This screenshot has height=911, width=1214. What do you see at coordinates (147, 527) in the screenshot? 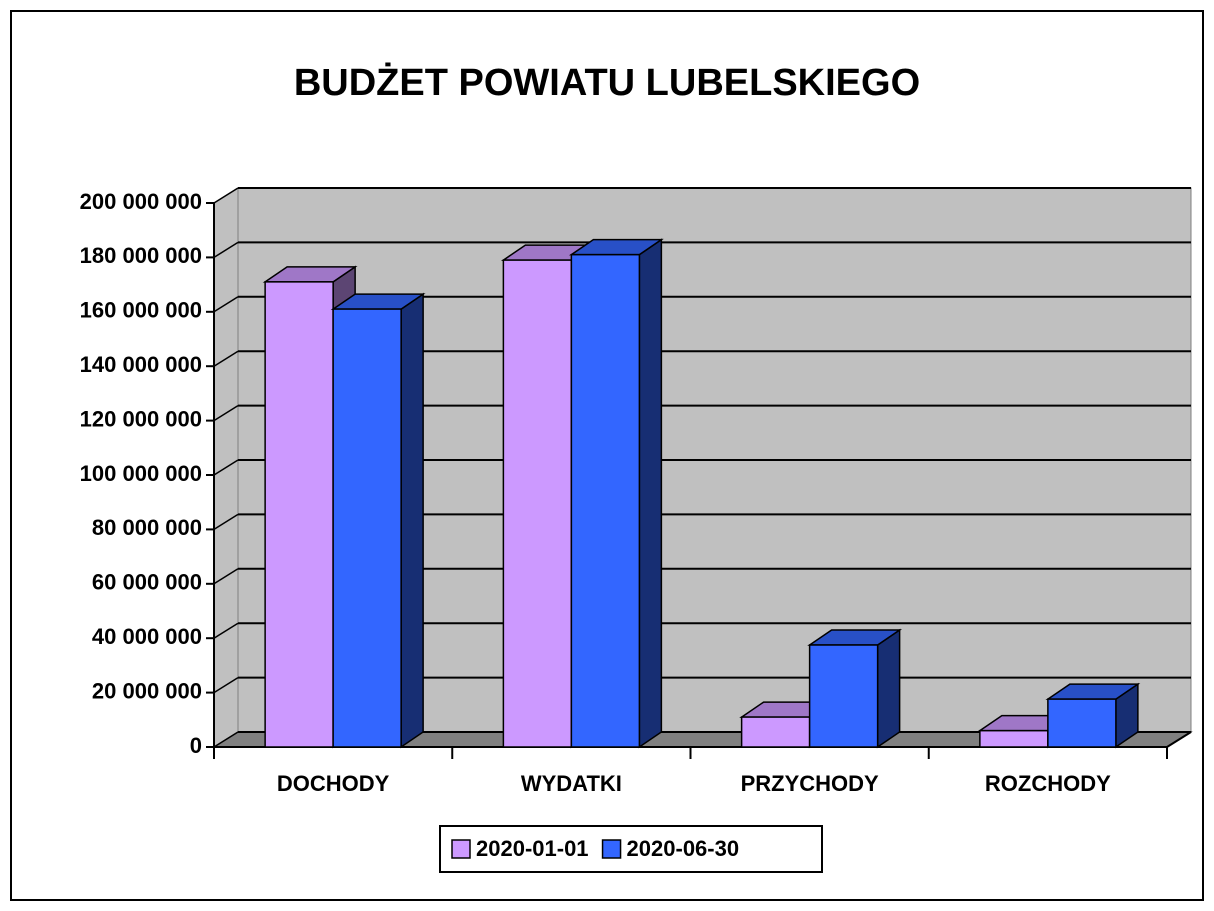
I see `y-tick-label: 80 000 000` at bounding box center [147, 527].